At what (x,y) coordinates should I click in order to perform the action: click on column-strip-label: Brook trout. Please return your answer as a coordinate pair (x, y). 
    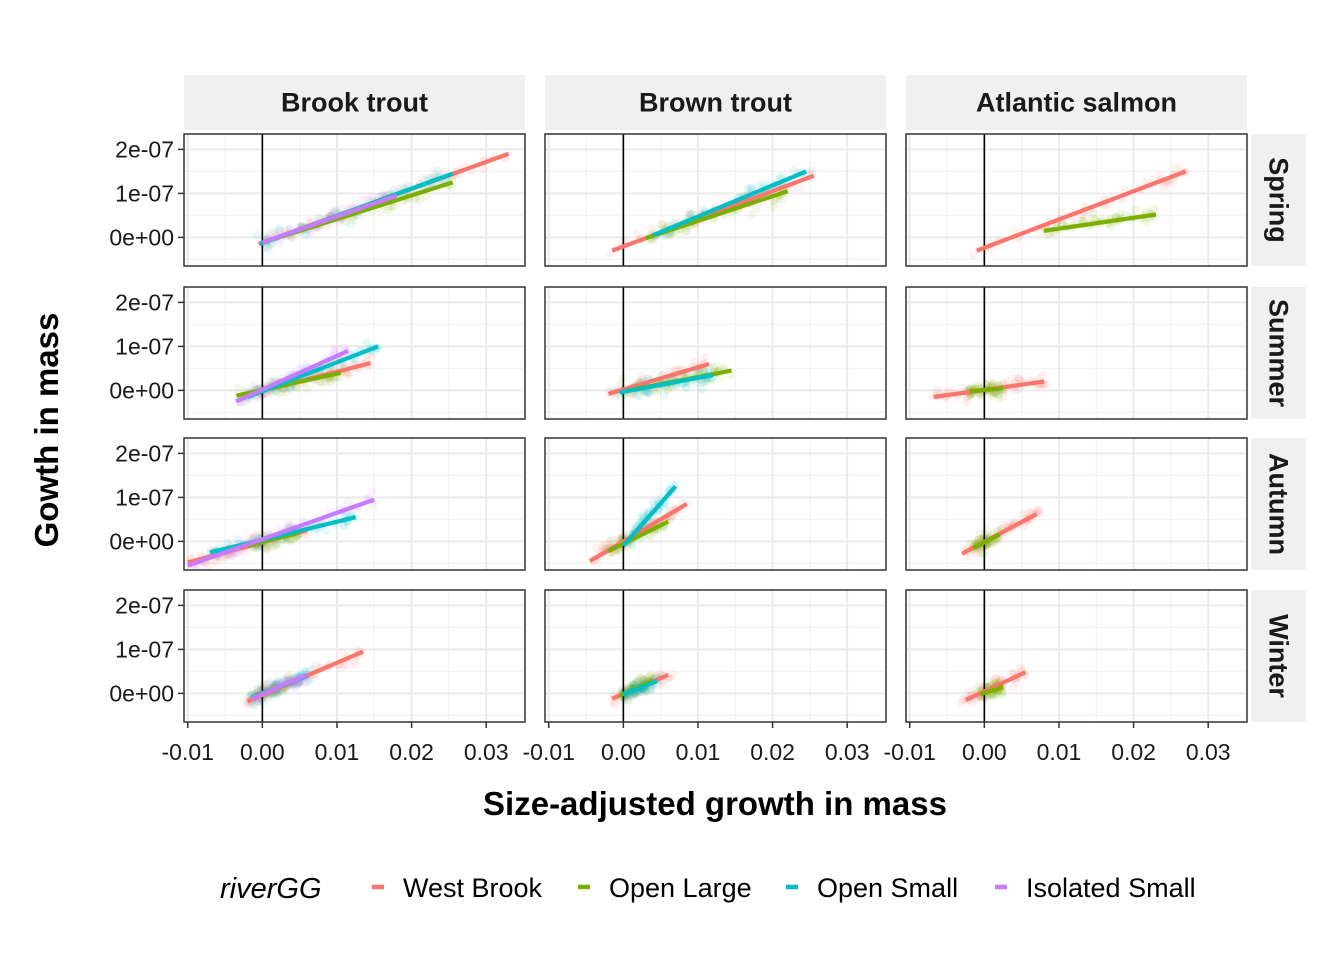
    Looking at the image, I should click on (354, 103).